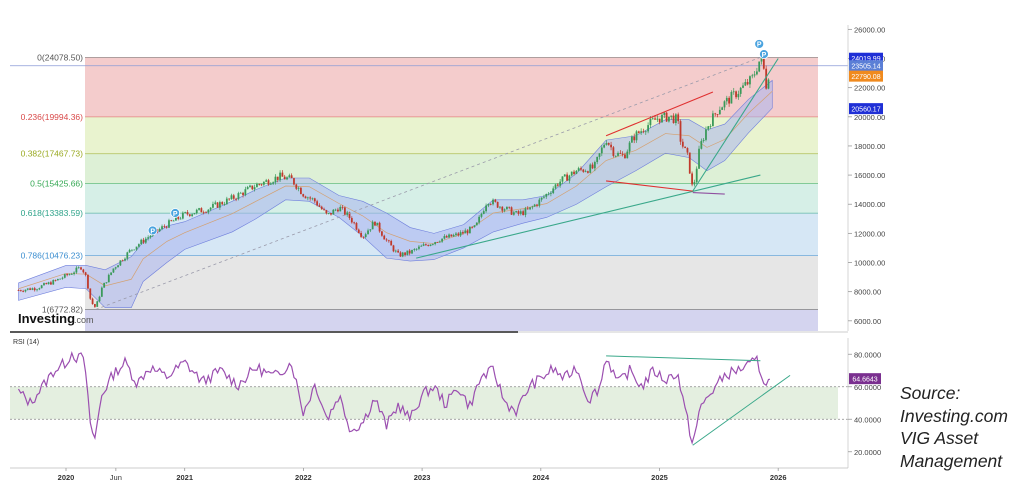  Describe the element at coordinates (865, 379) in the screenshot. I see `rsi-value-tag` at that location.